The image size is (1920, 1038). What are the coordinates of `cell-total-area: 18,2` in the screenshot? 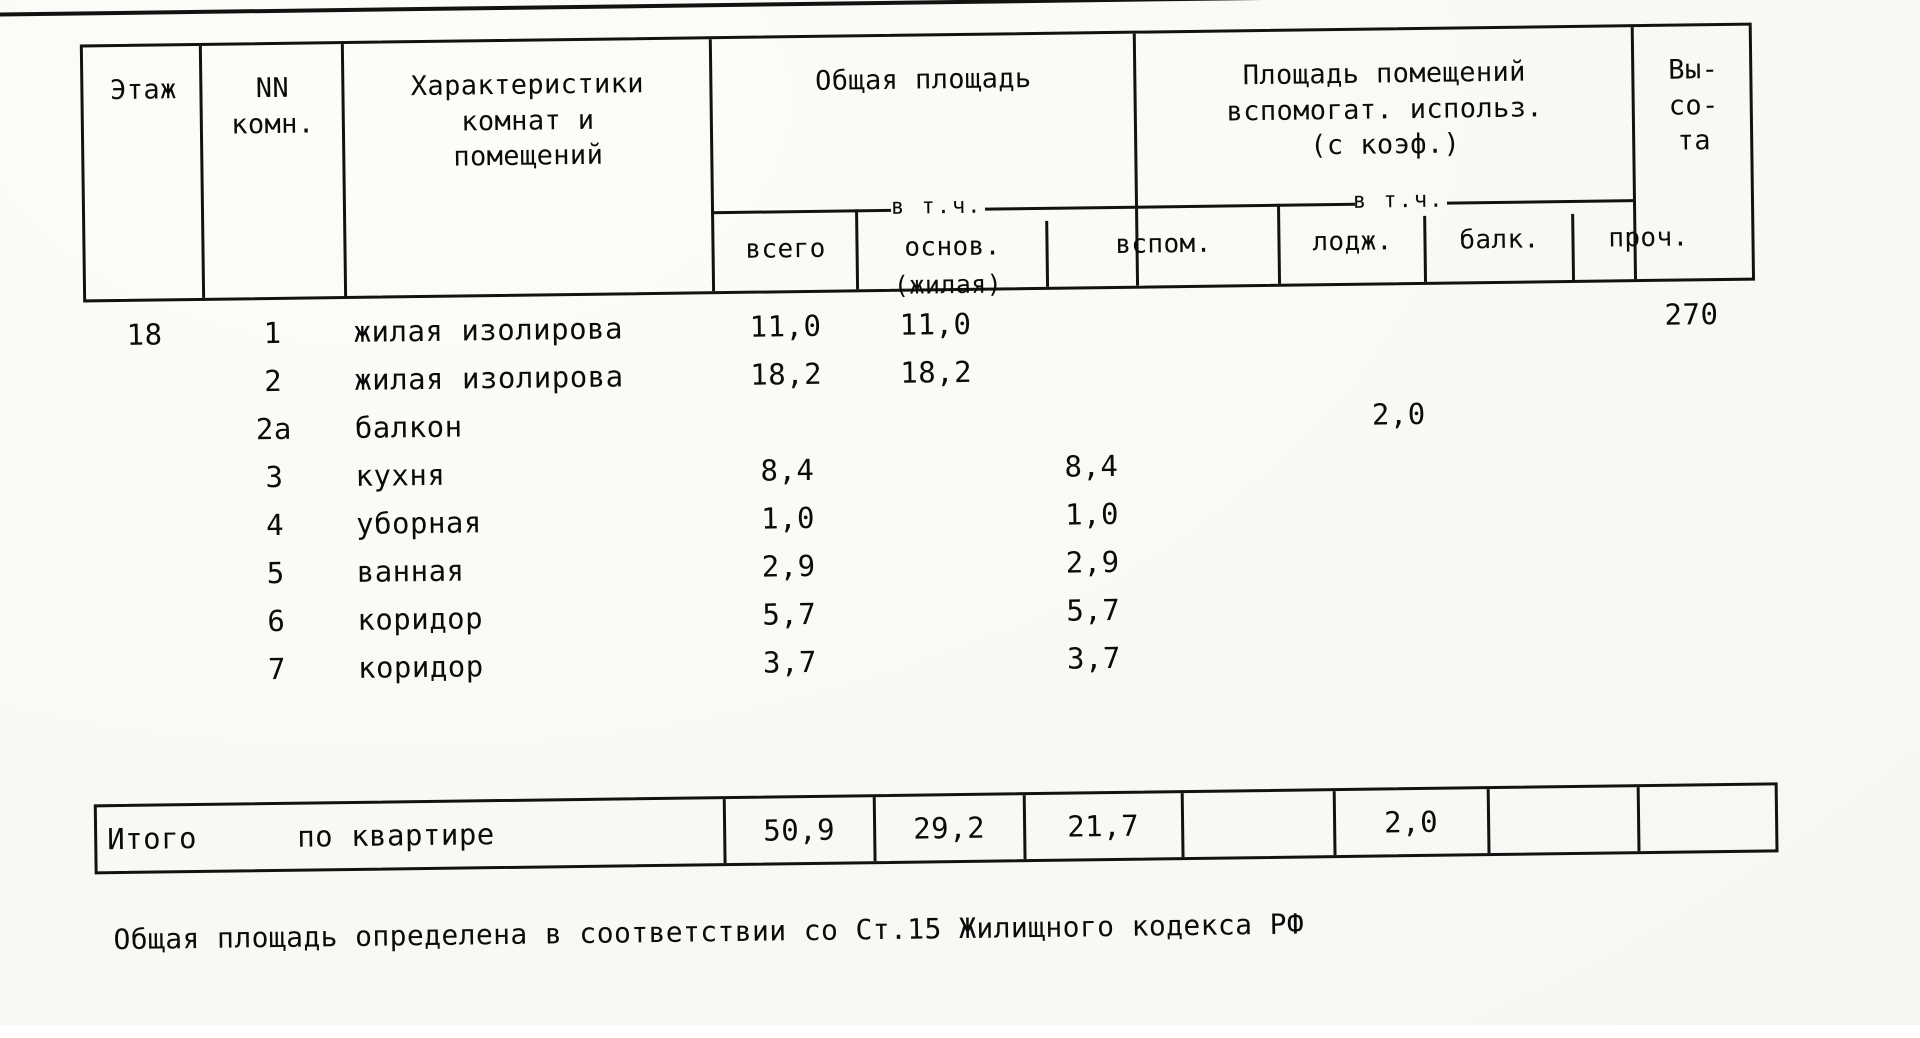 It's located at (786, 374).